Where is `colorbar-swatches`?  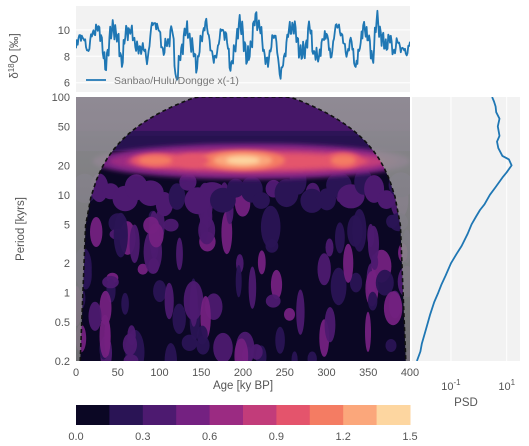 colorbar-swatches is located at coordinates (243, 415).